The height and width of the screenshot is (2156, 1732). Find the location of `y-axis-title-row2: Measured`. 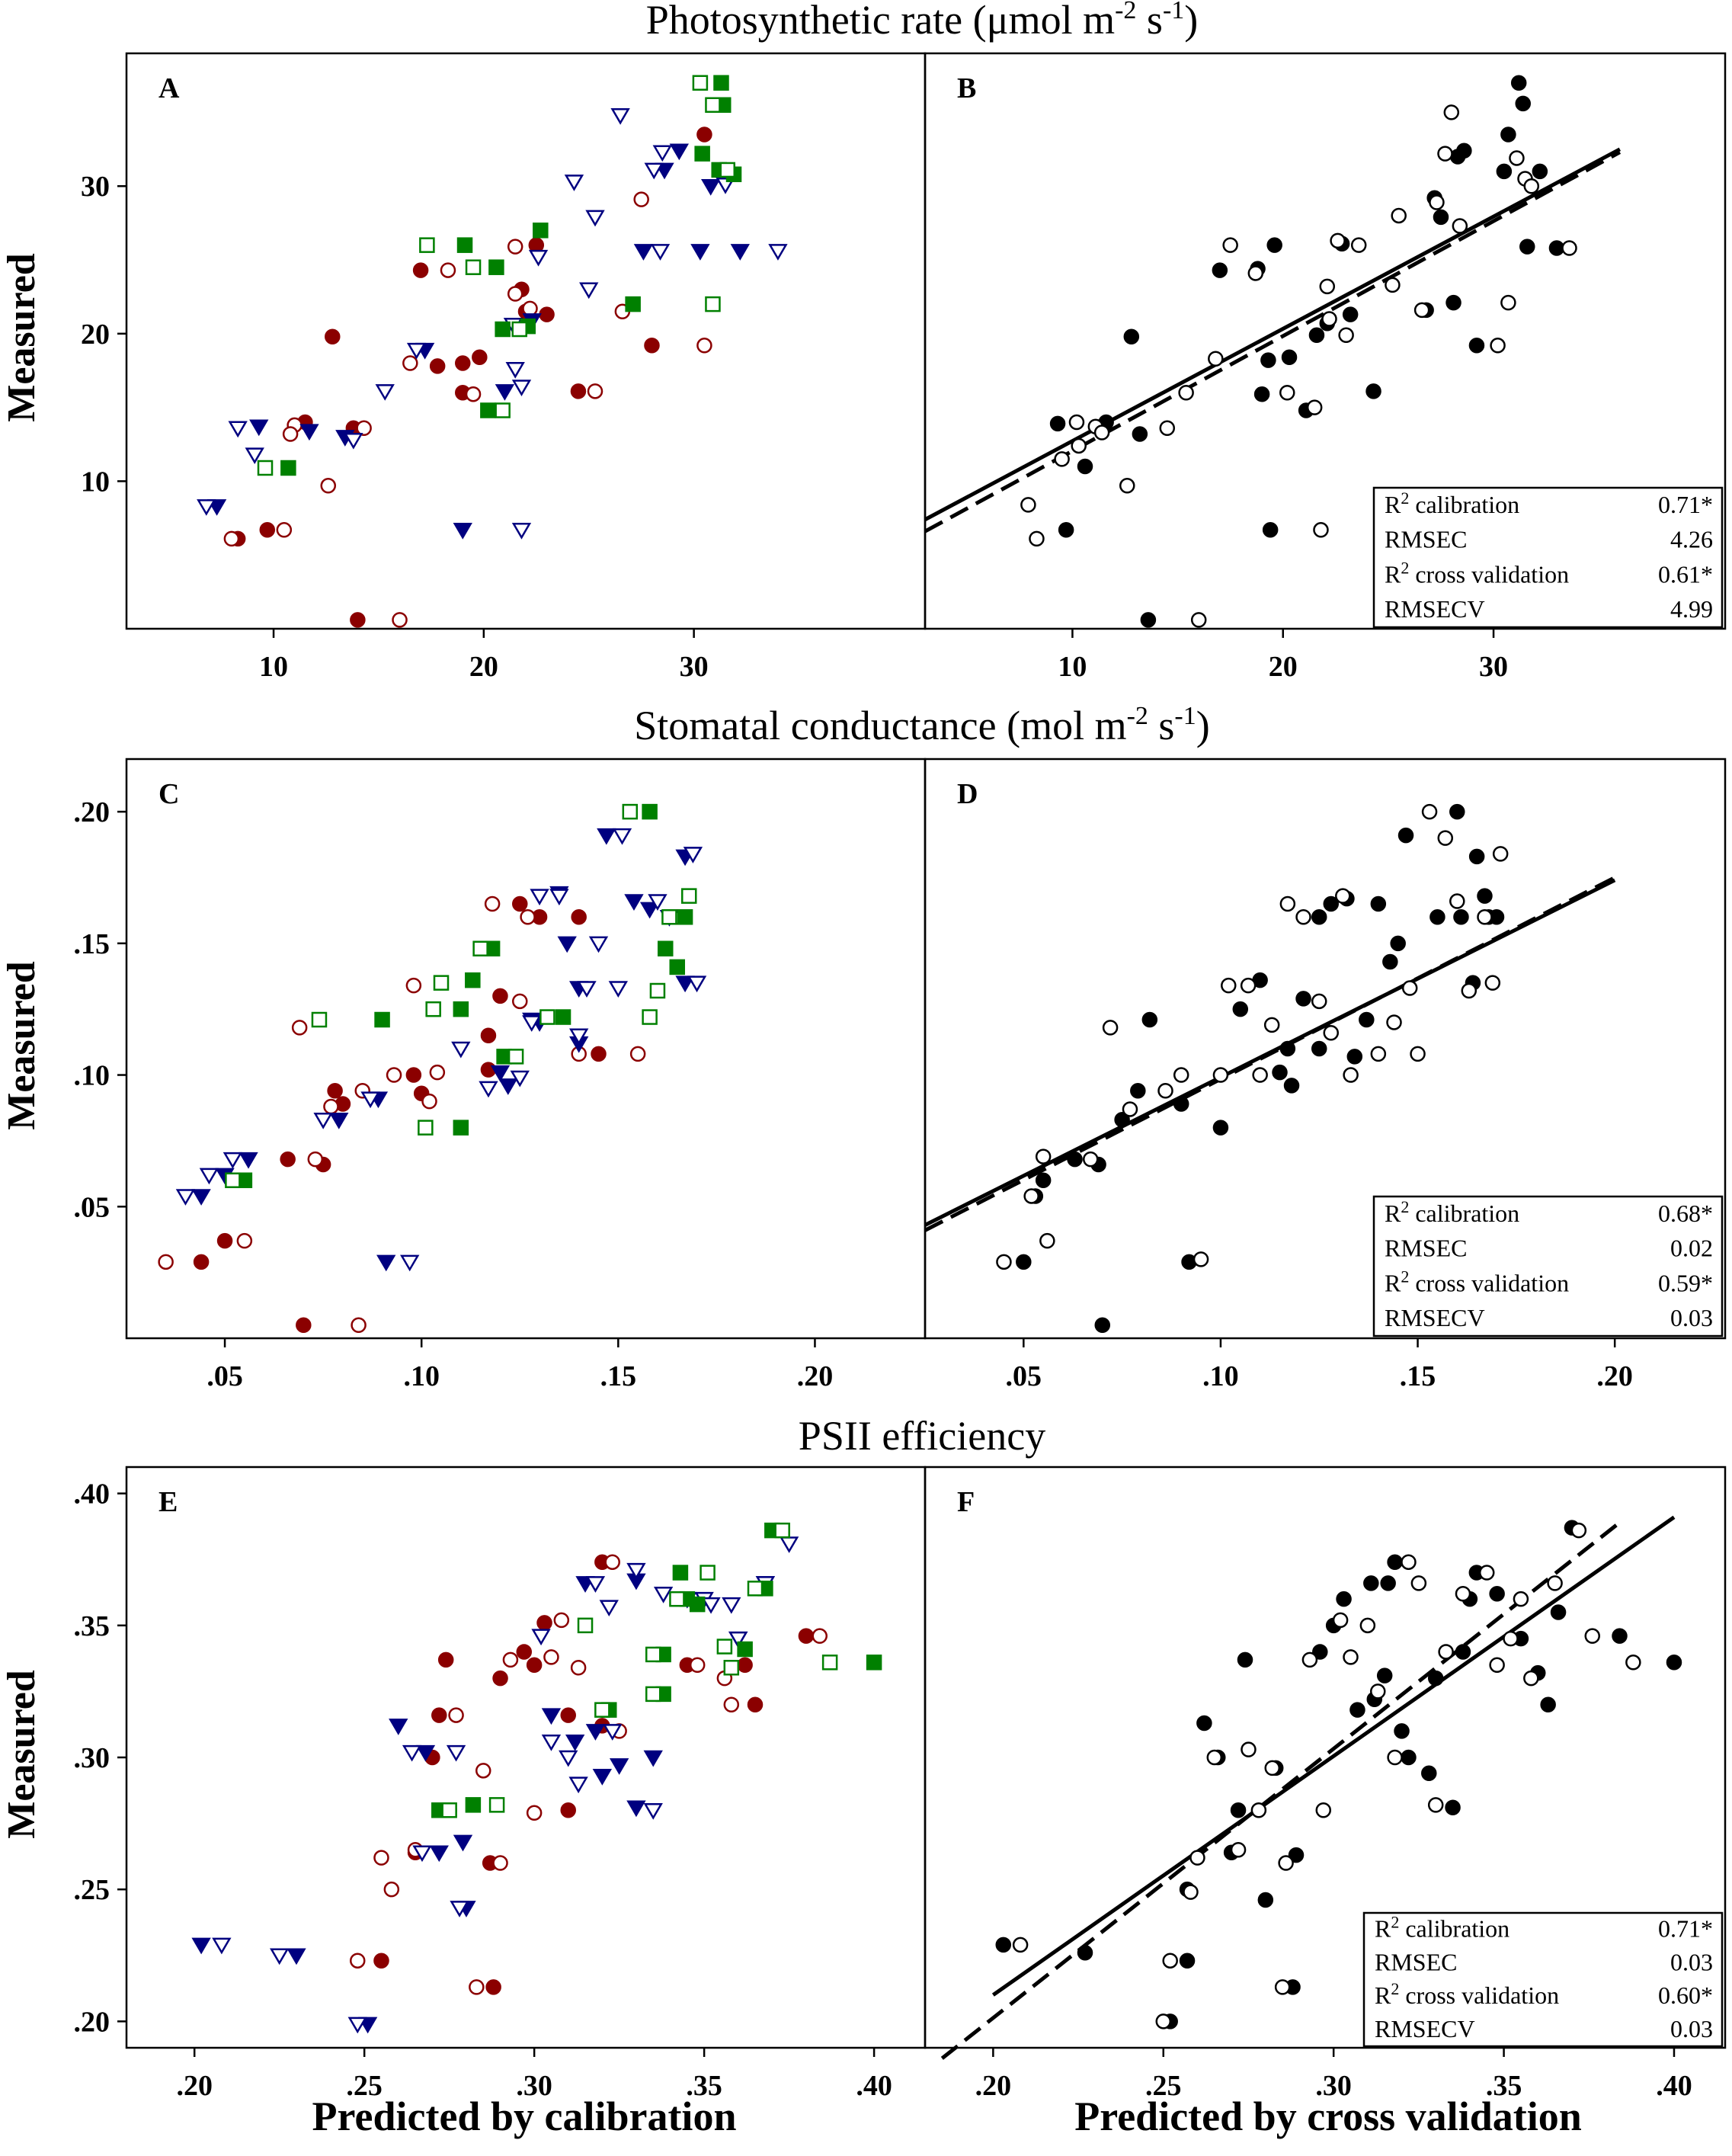

y-axis-title-row2: Measured is located at coordinates (21, 1045).